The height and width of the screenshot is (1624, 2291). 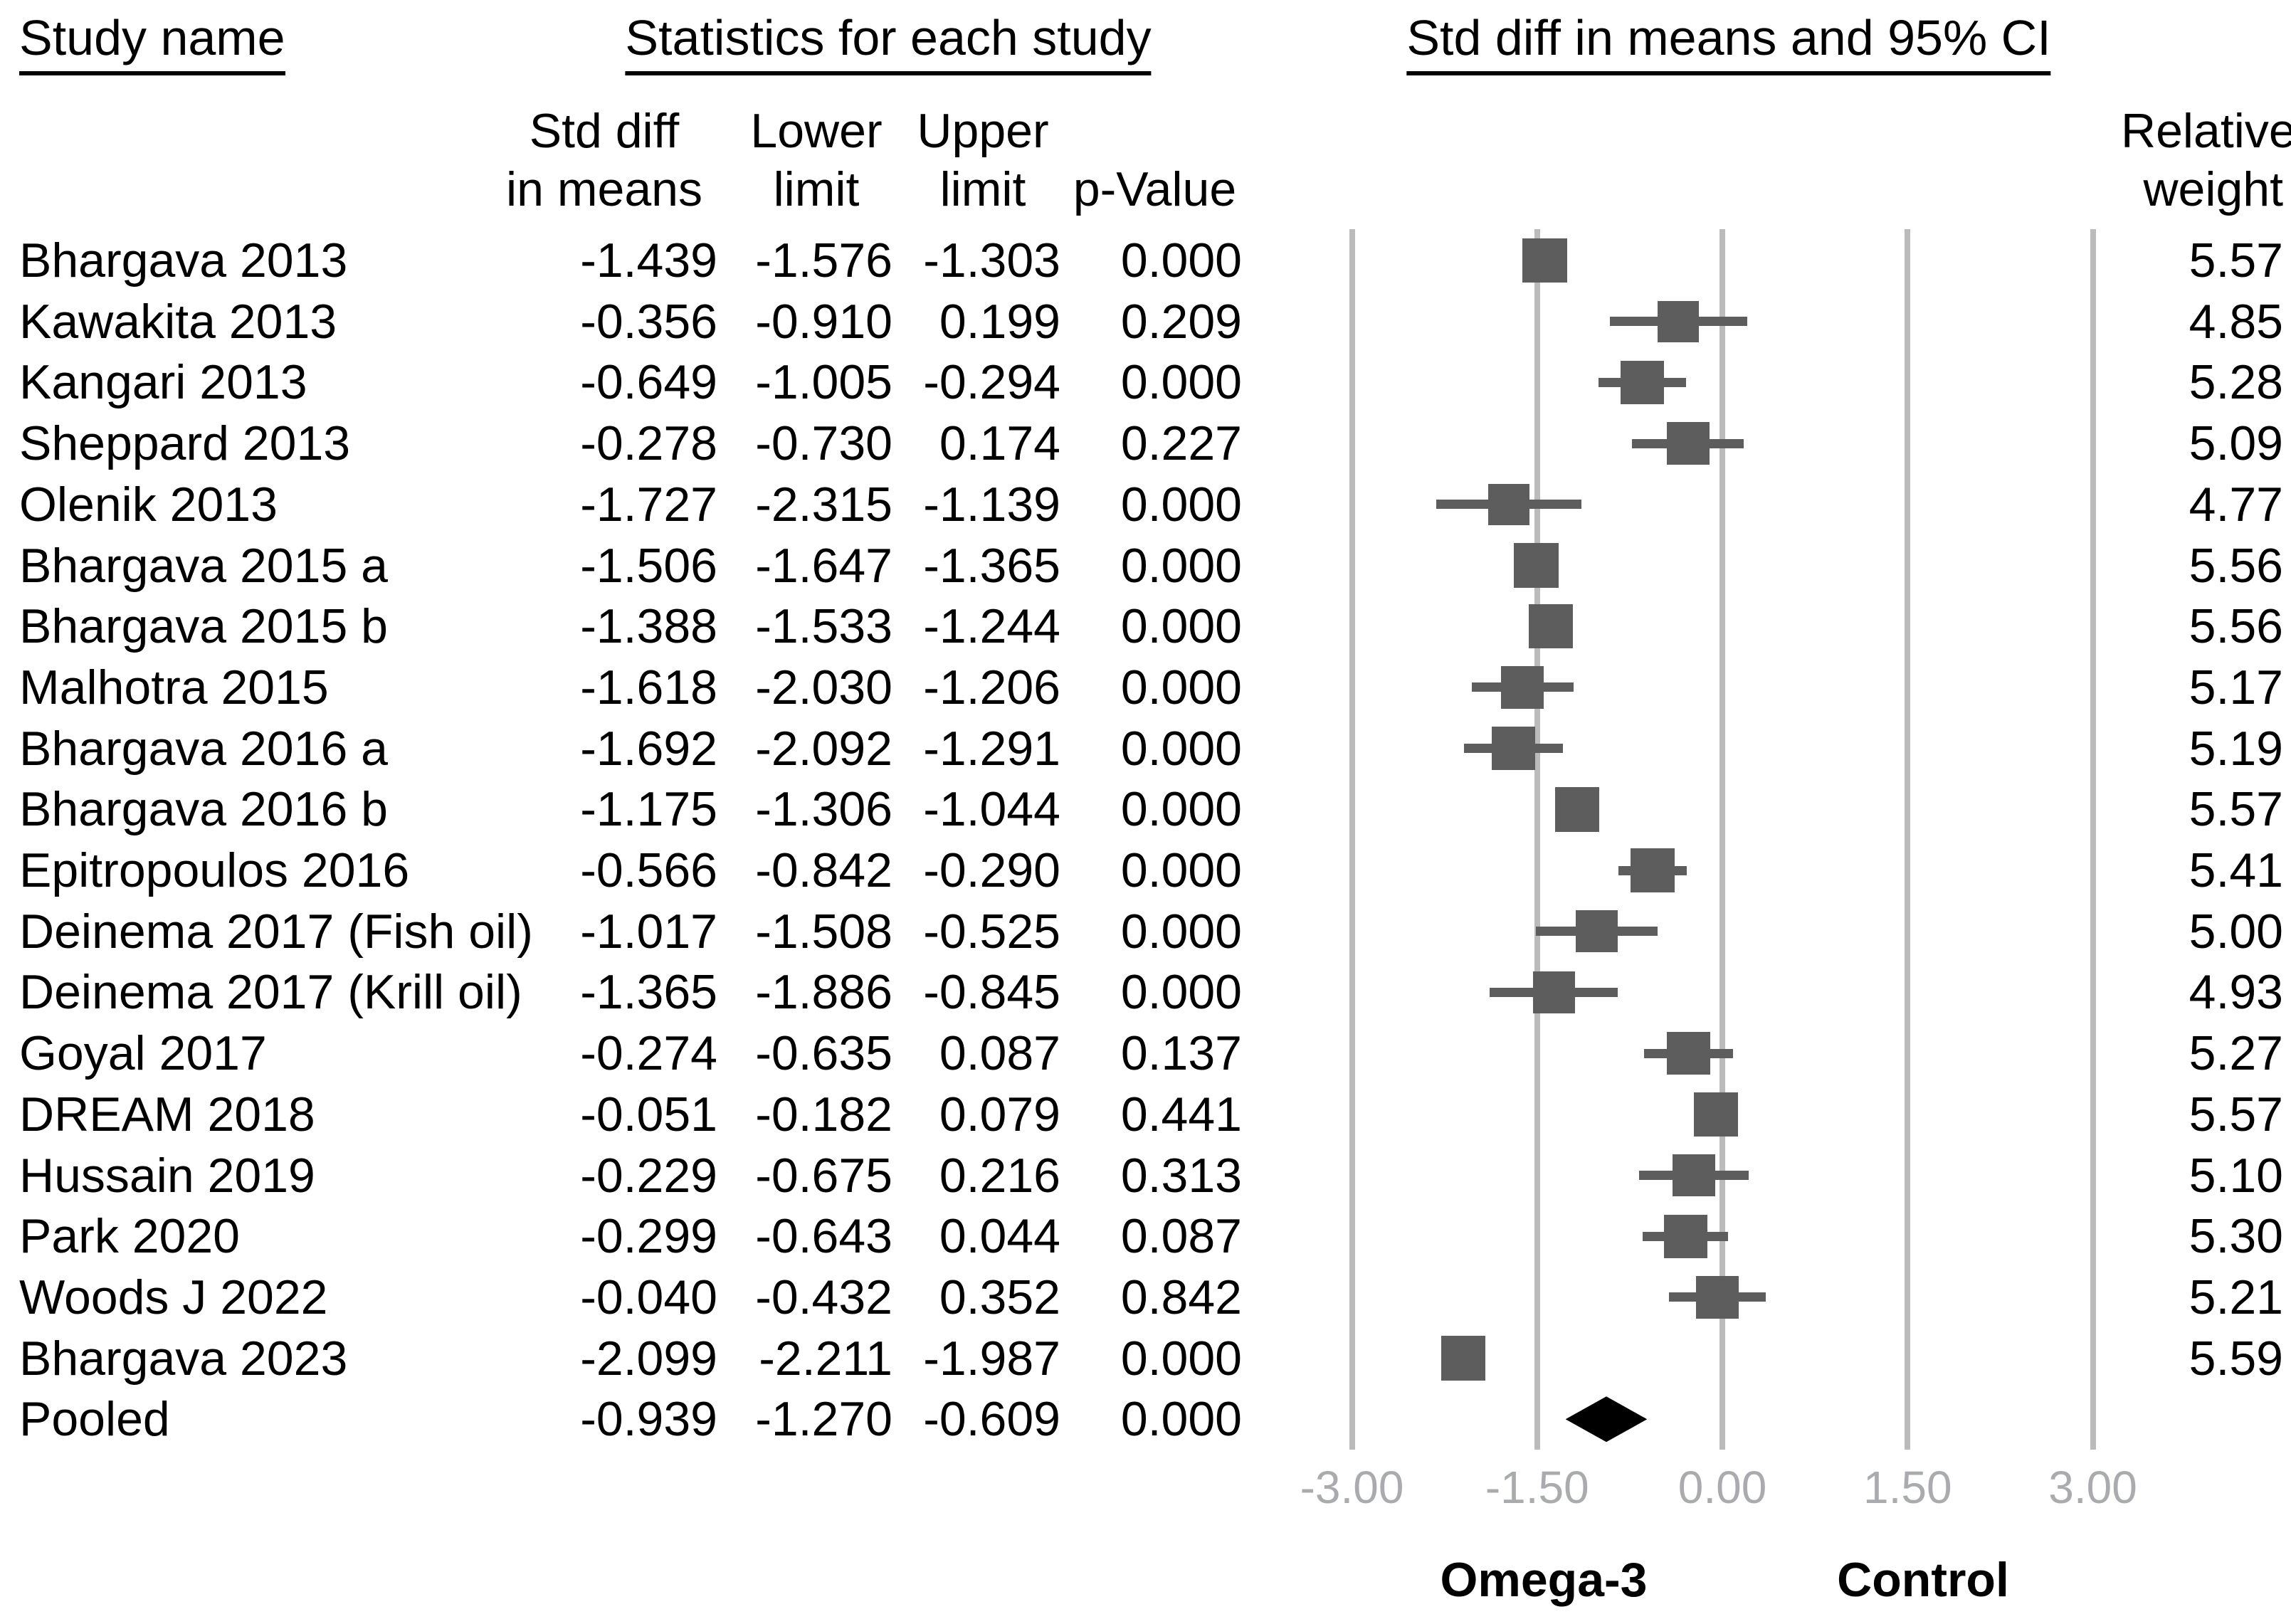 What do you see at coordinates (999, 1175) in the screenshot?
I see `cell-upper-limit: 0.216` at bounding box center [999, 1175].